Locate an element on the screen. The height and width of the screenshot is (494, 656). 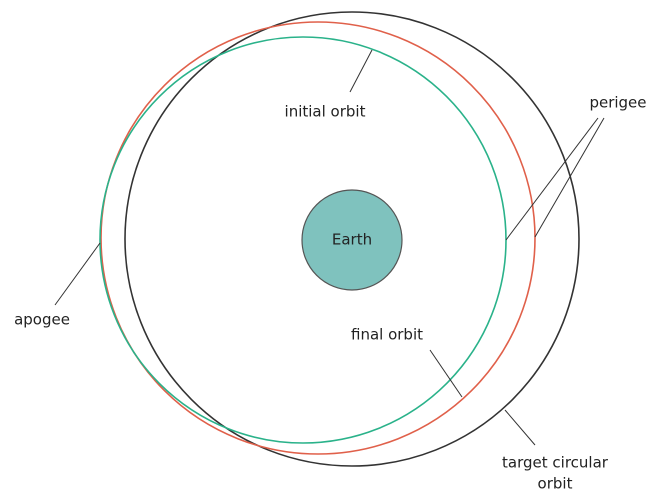
target-orbit-label: orbit is located at coordinates (555, 484).